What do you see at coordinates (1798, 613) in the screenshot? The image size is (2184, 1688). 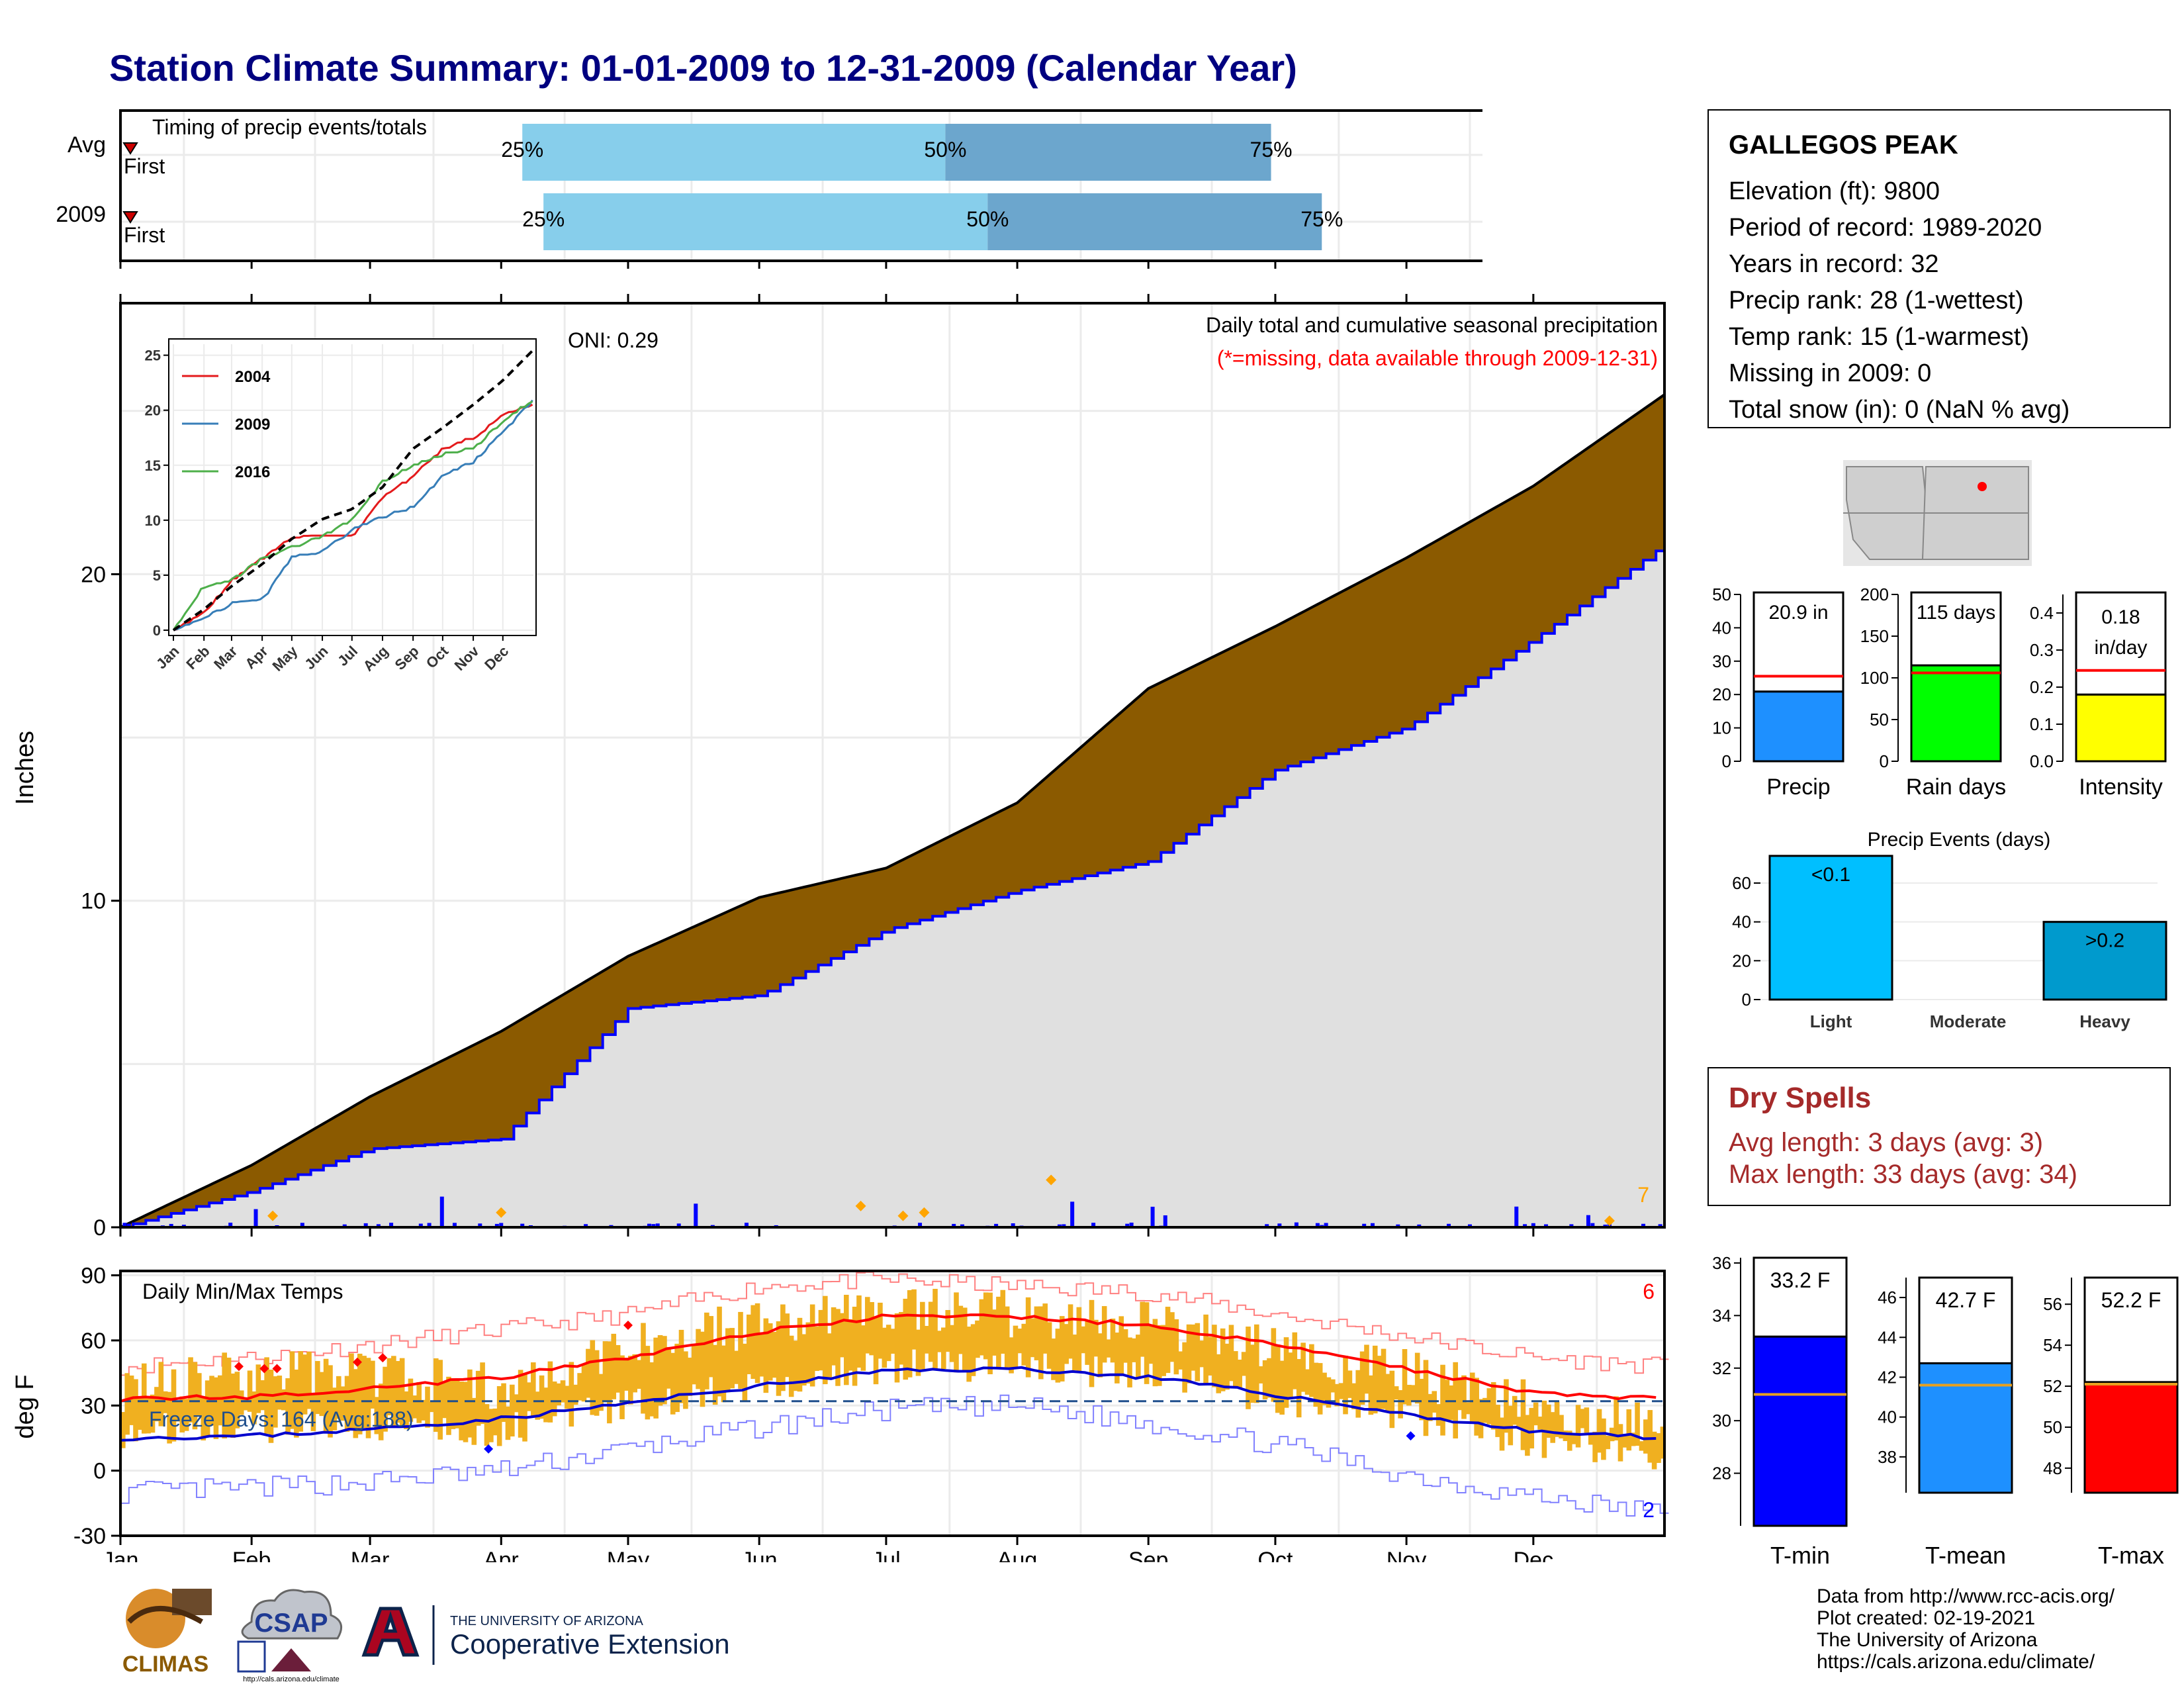 I see `summary-value-text: 20.9 in` at bounding box center [1798, 613].